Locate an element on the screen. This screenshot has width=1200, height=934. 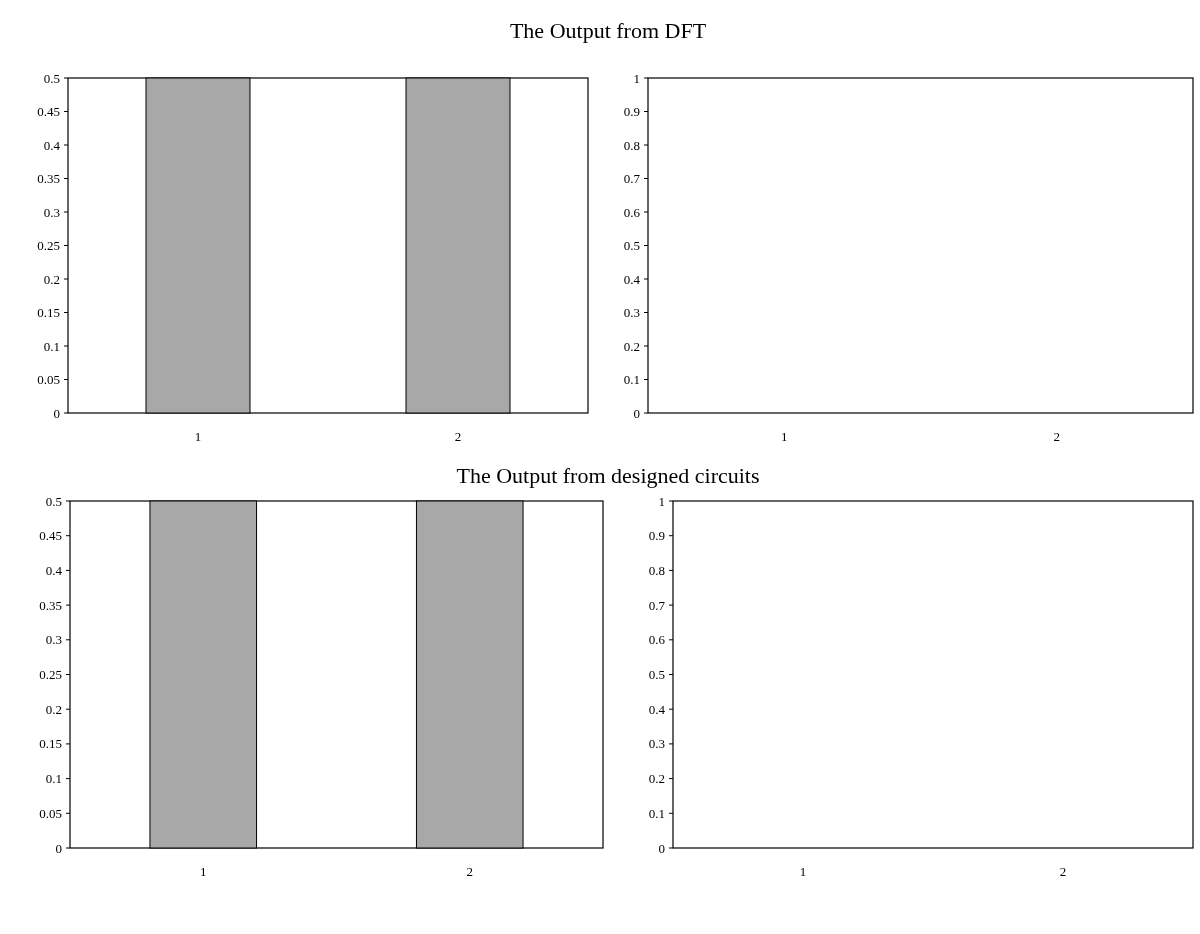
chart-title: The Output from DFT is located at coordinates (608, 30).